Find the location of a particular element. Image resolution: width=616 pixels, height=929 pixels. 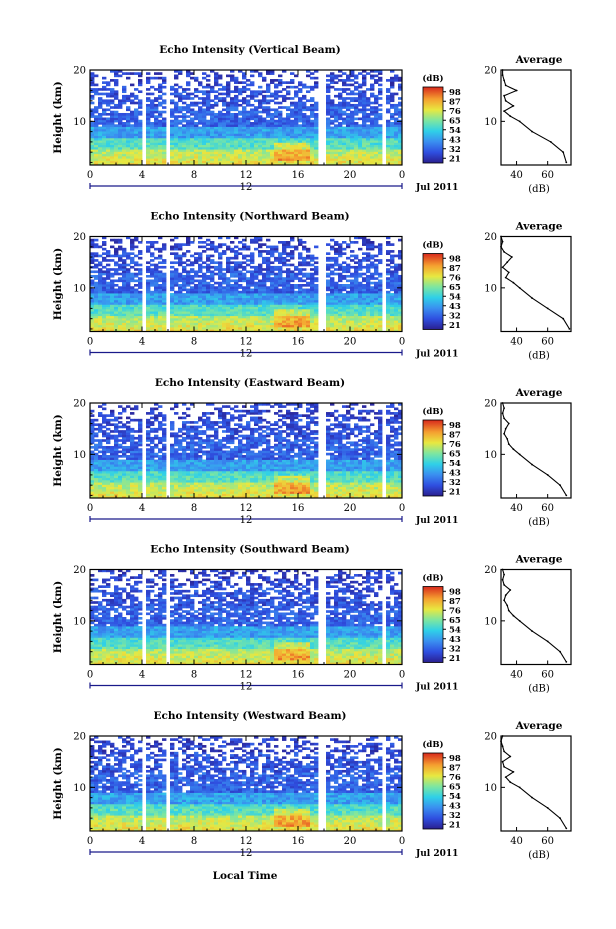

colorbar-tick-label: 21 is located at coordinates (455, 326).